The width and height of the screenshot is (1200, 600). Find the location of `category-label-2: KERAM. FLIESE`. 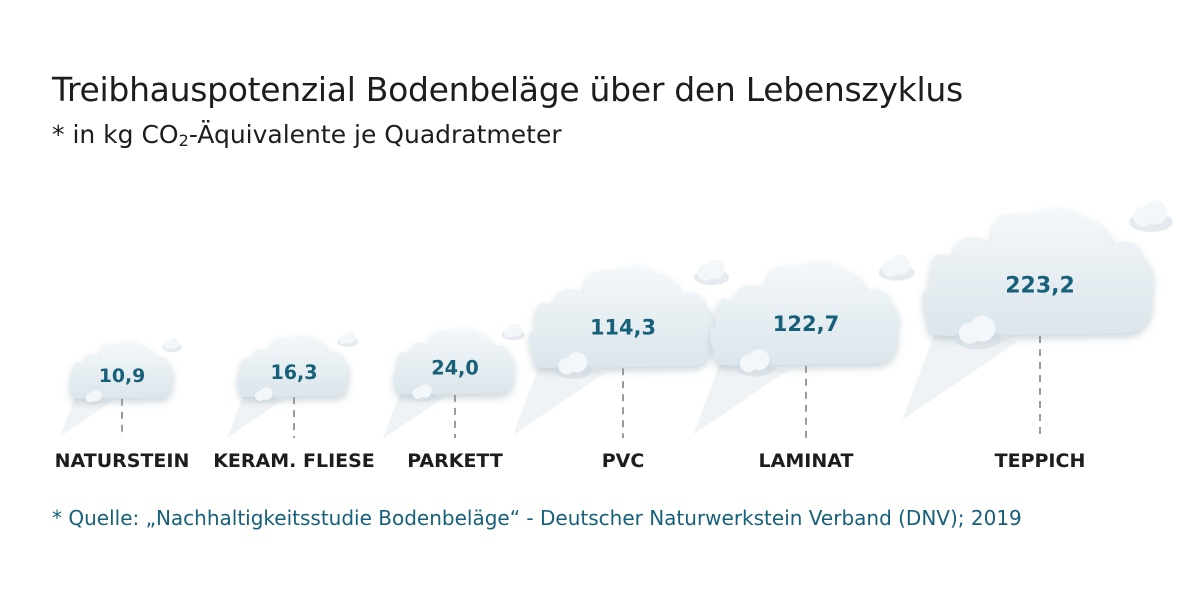

category-label-2: KERAM. FLIESE is located at coordinates (294, 461).